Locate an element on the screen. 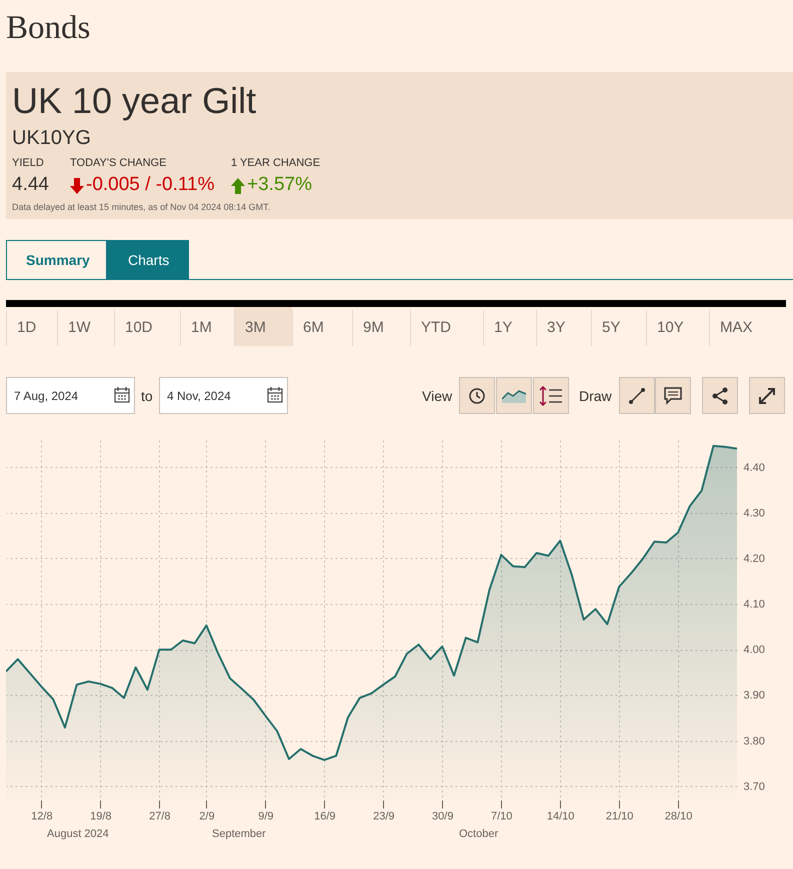  text: 6M is located at coordinates (322, 328).